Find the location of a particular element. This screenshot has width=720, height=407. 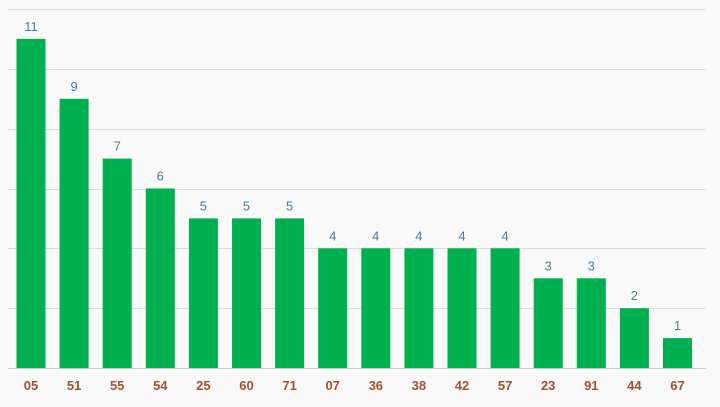

category-label-51: 51 is located at coordinates (74, 385).